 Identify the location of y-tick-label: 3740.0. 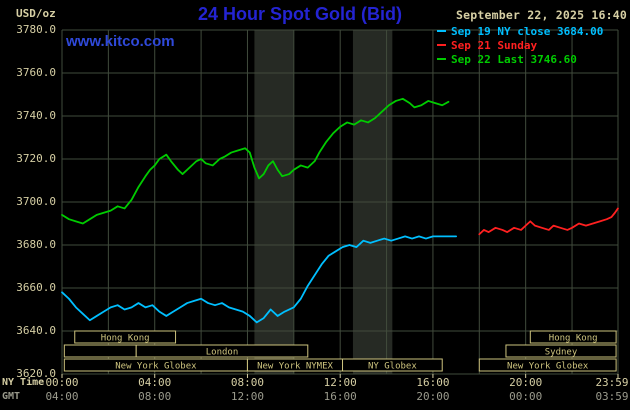
(36, 115).